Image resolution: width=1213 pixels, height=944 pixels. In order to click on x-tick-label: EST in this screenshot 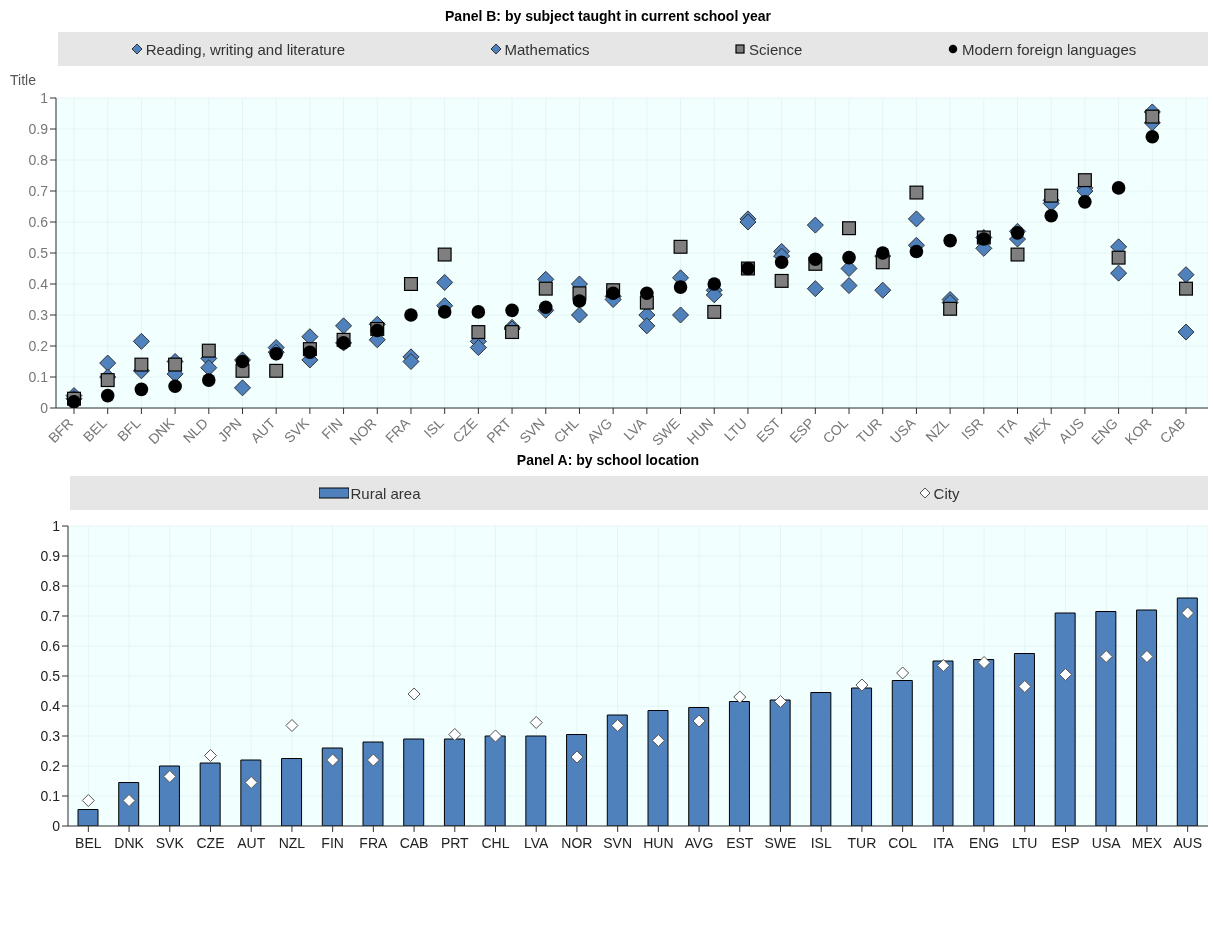, I will do `click(740, 843)`.